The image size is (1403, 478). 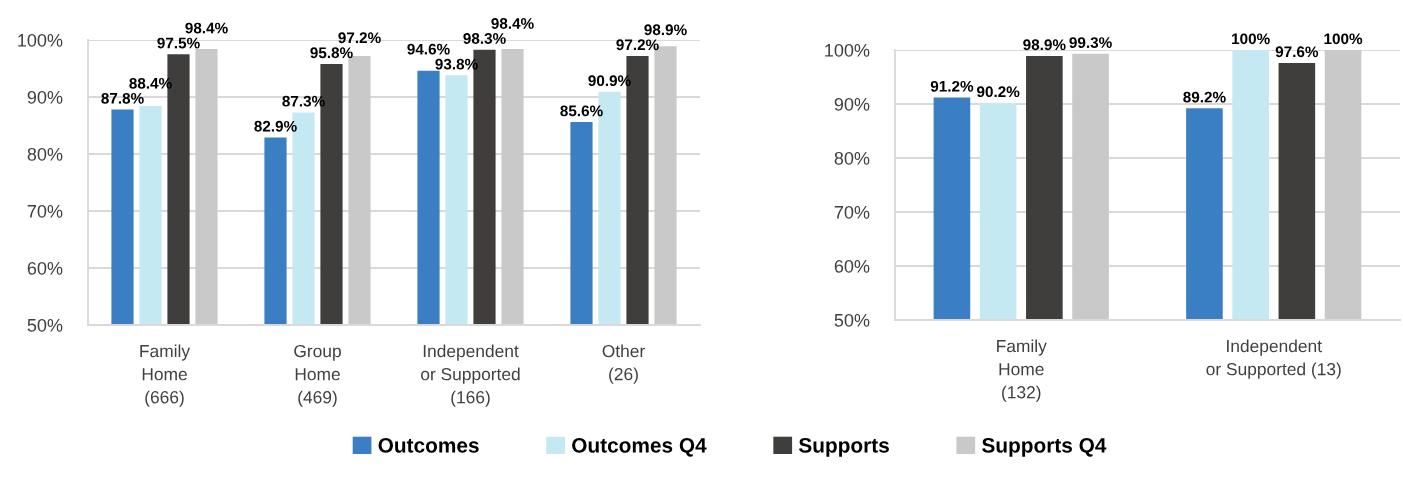 What do you see at coordinates (428, 445) in the screenshot?
I see `legend-label: Outcomes` at bounding box center [428, 445].